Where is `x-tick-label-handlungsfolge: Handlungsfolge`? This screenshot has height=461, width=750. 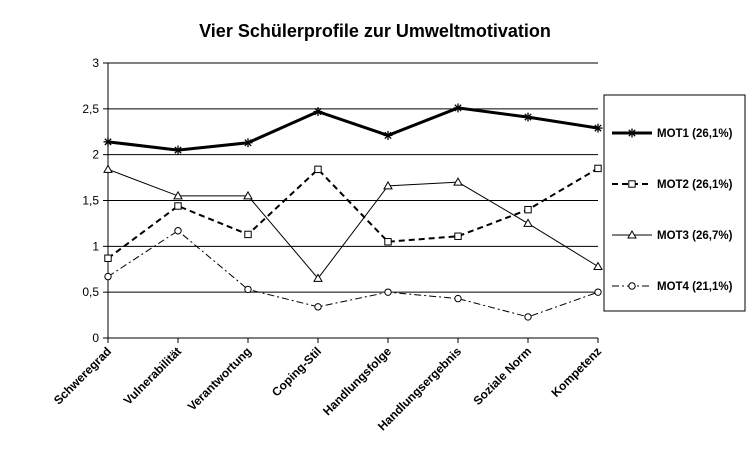
x-tick-label-handlungsfolge: Handlungsfolge is located at coordinates (357, 381).